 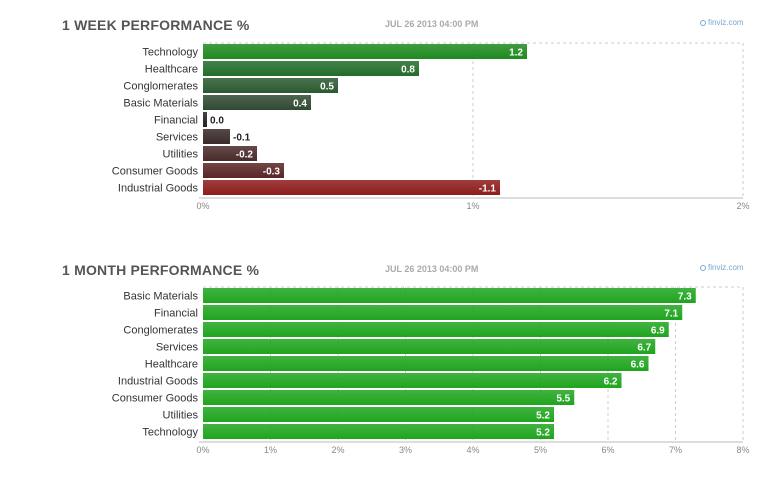 What do you see at coordinates (472, 450) in the screenshot?
I see `x-tick-label: 4%` at bounding box center [472, 450].